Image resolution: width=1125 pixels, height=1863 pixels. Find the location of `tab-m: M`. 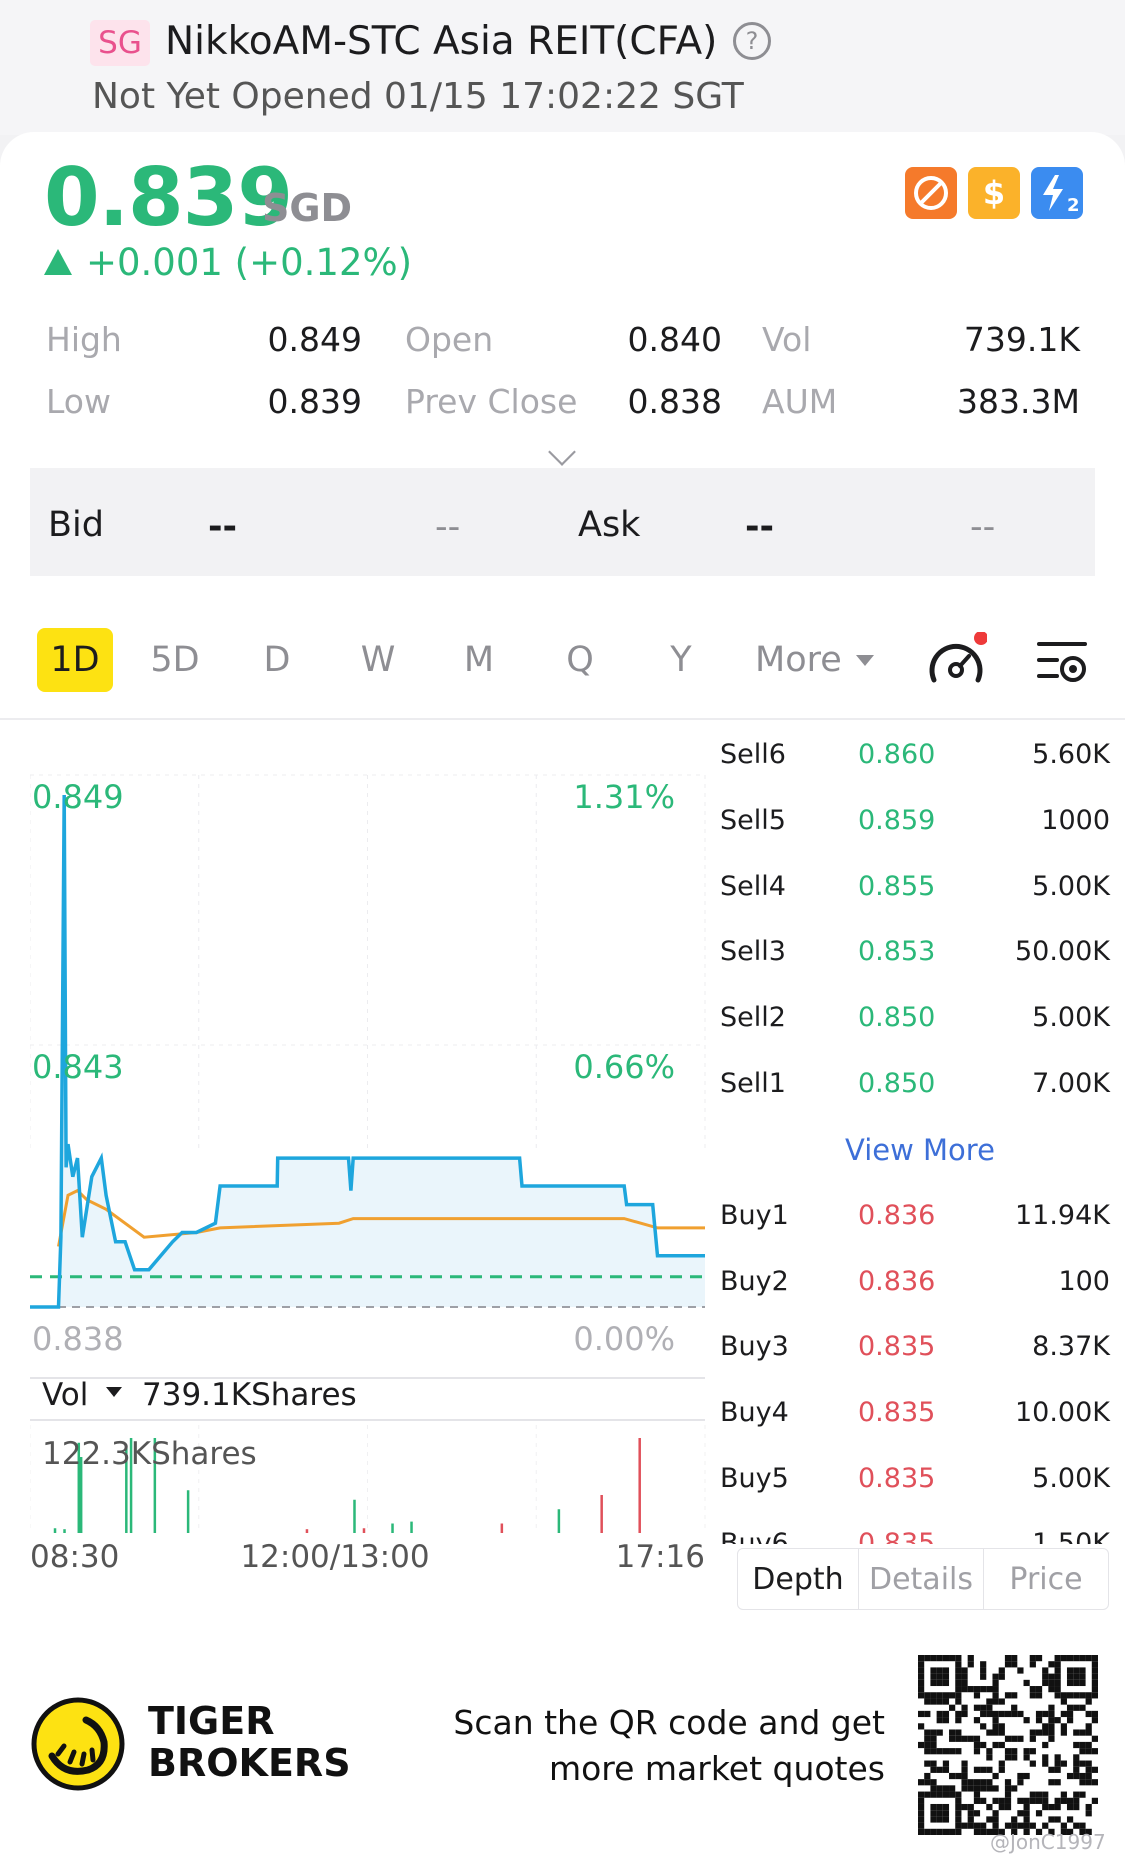

tab-m: M is located at coordinates (479, 660).